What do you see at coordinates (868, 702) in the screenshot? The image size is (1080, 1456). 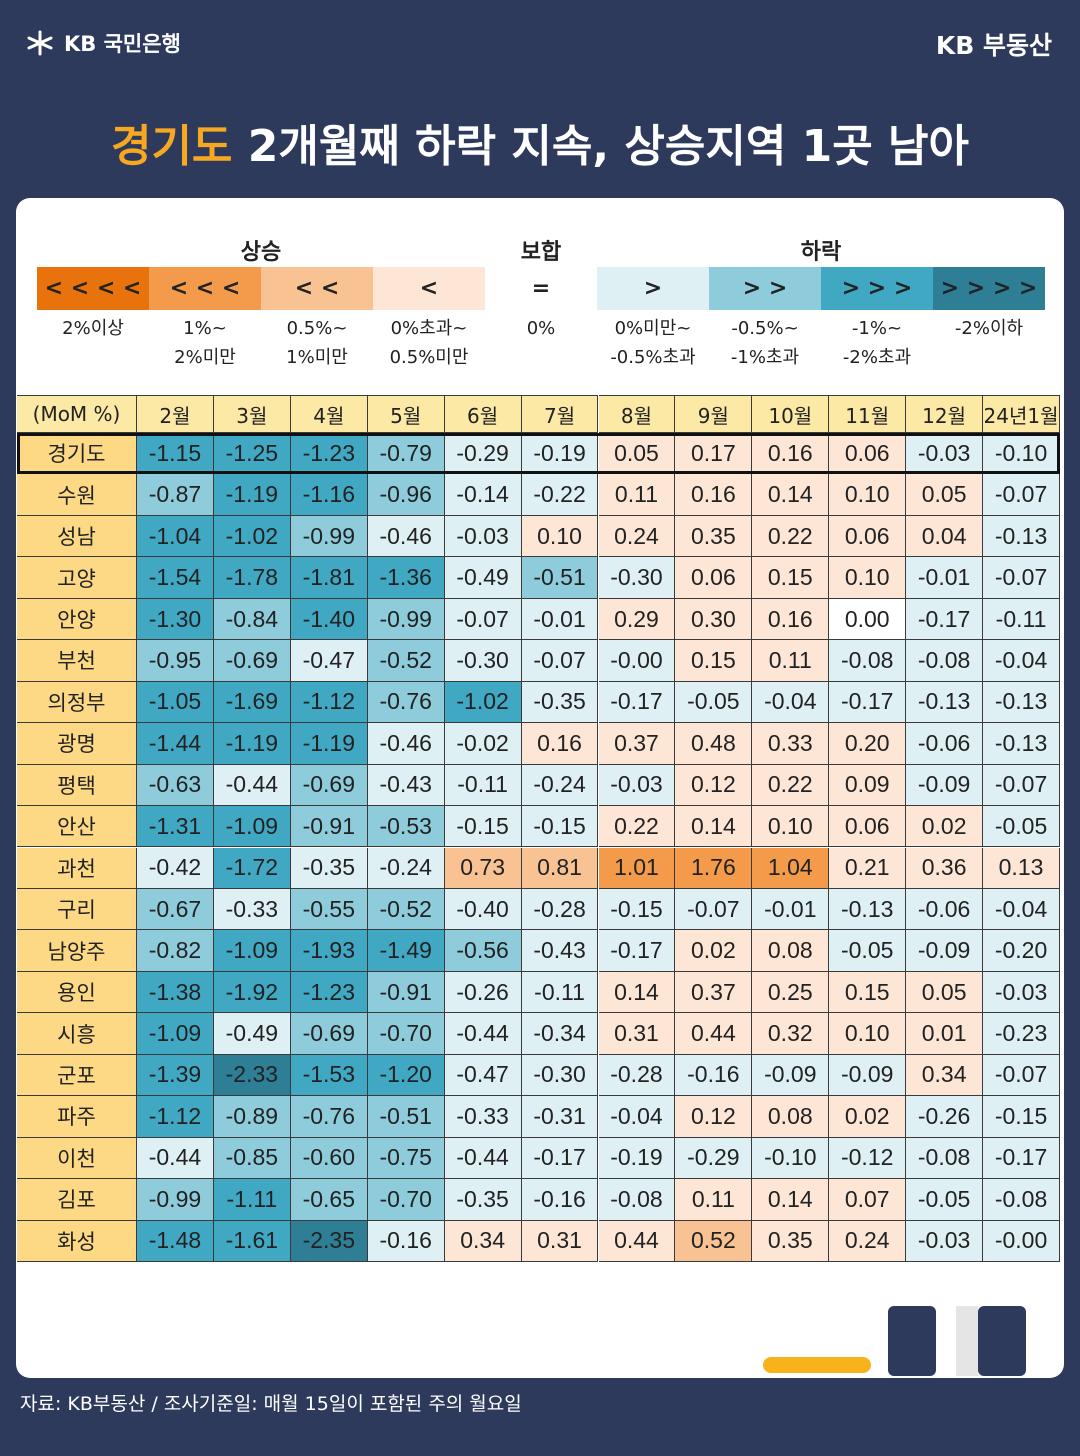 I see `value-cell: -0.17` at bounding box center [868, 702].